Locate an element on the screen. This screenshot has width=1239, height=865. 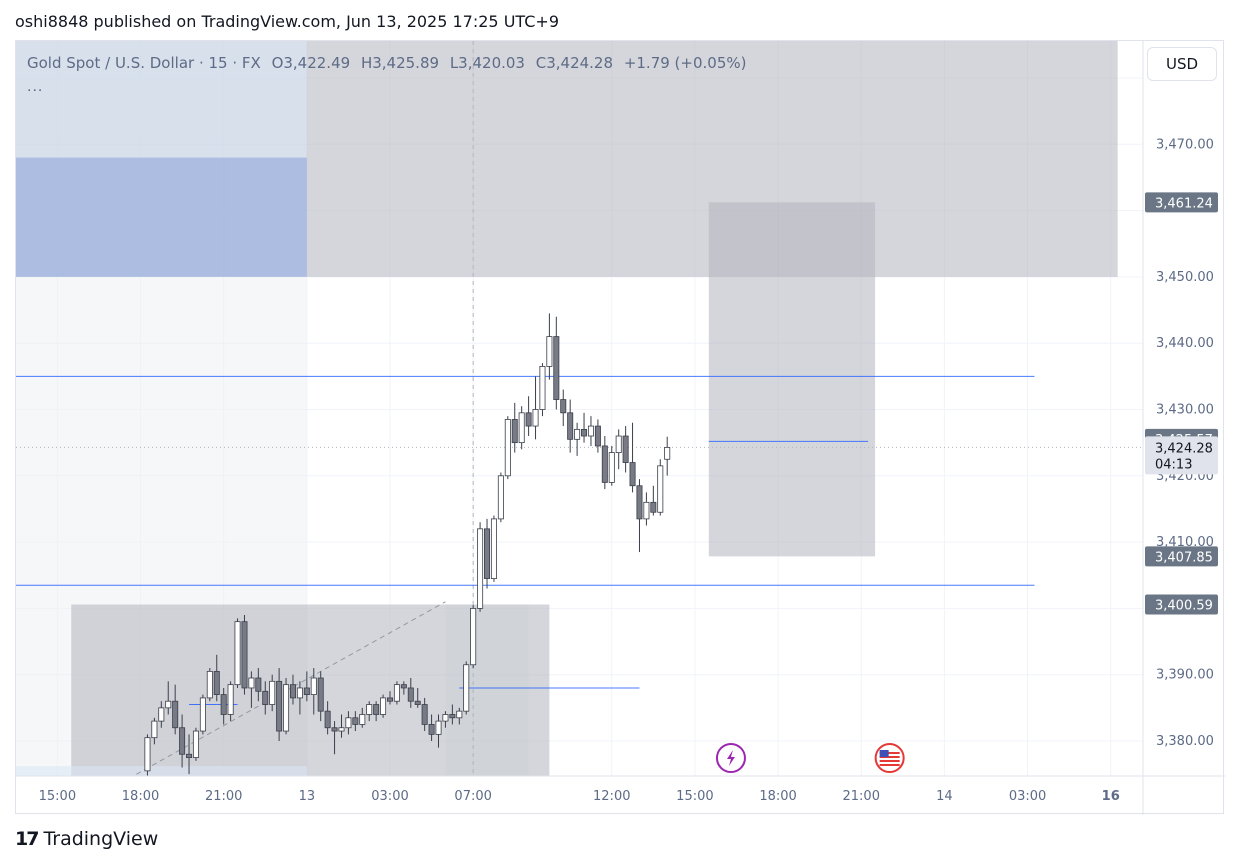
legend-symbol: Gold Spot / U.S. Dollar · 15 · FX is located at coordinates (144, 63).